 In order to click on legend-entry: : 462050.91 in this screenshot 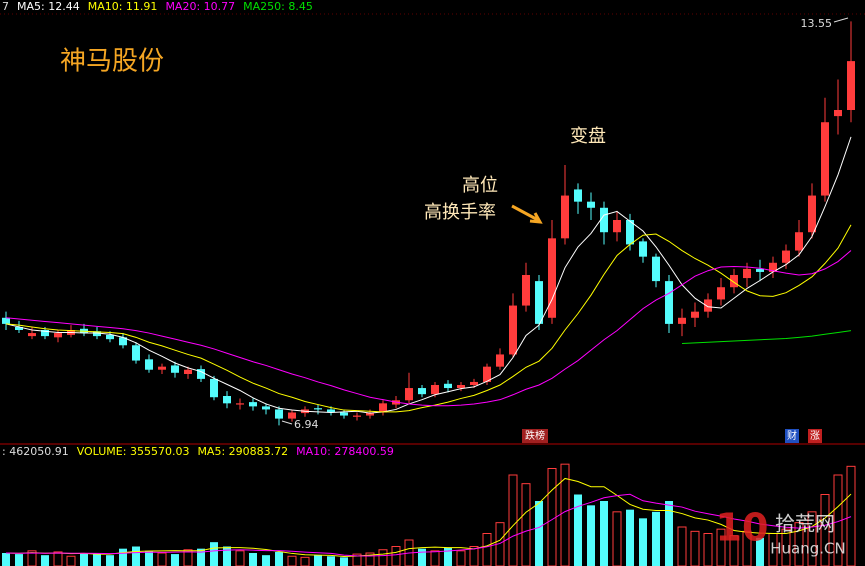, I will do `click(35, 451)`.